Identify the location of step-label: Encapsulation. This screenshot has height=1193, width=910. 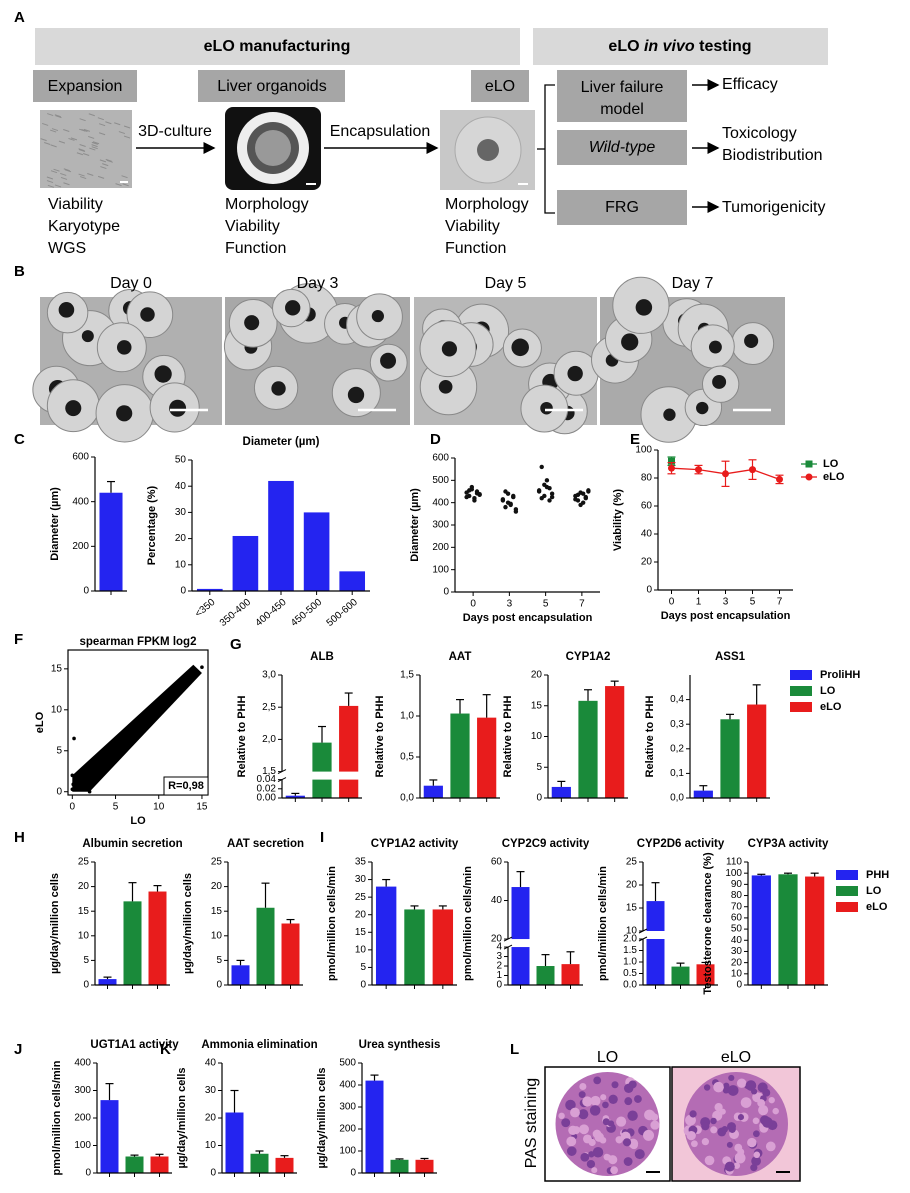
(380, 131).